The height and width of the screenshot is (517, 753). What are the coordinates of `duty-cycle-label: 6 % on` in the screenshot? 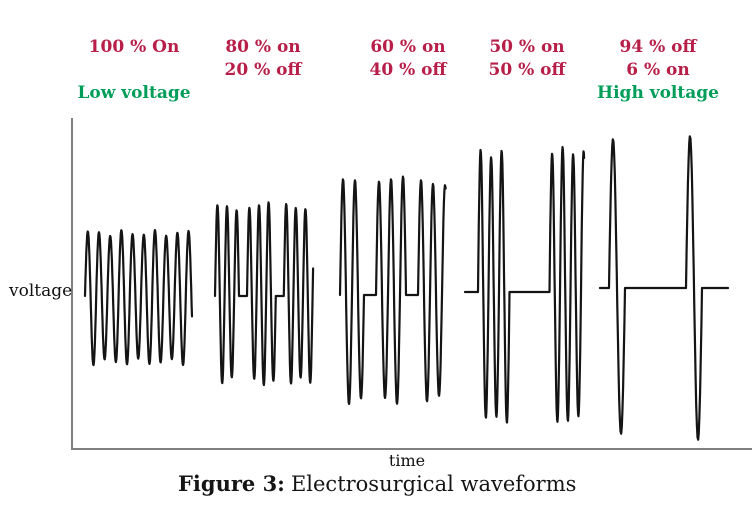 It's located at (658, 70).